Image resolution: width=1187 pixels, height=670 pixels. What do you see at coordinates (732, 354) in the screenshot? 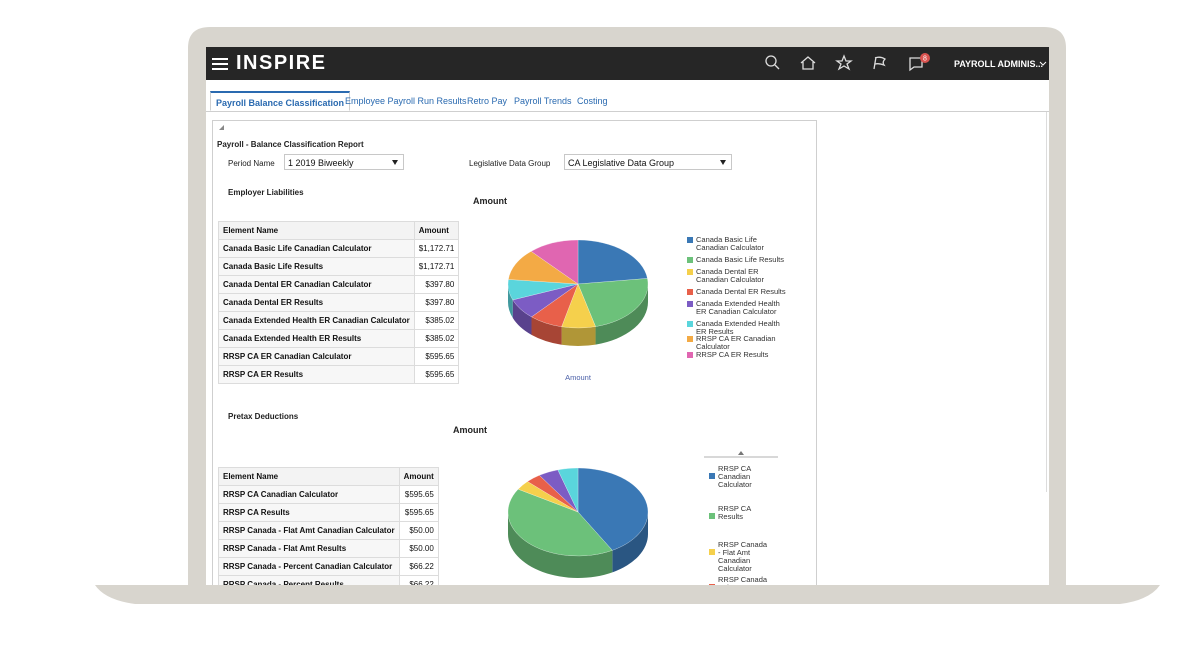
I see `legend-label: RRSP CA ER Results` at bounding box center [732, 354].